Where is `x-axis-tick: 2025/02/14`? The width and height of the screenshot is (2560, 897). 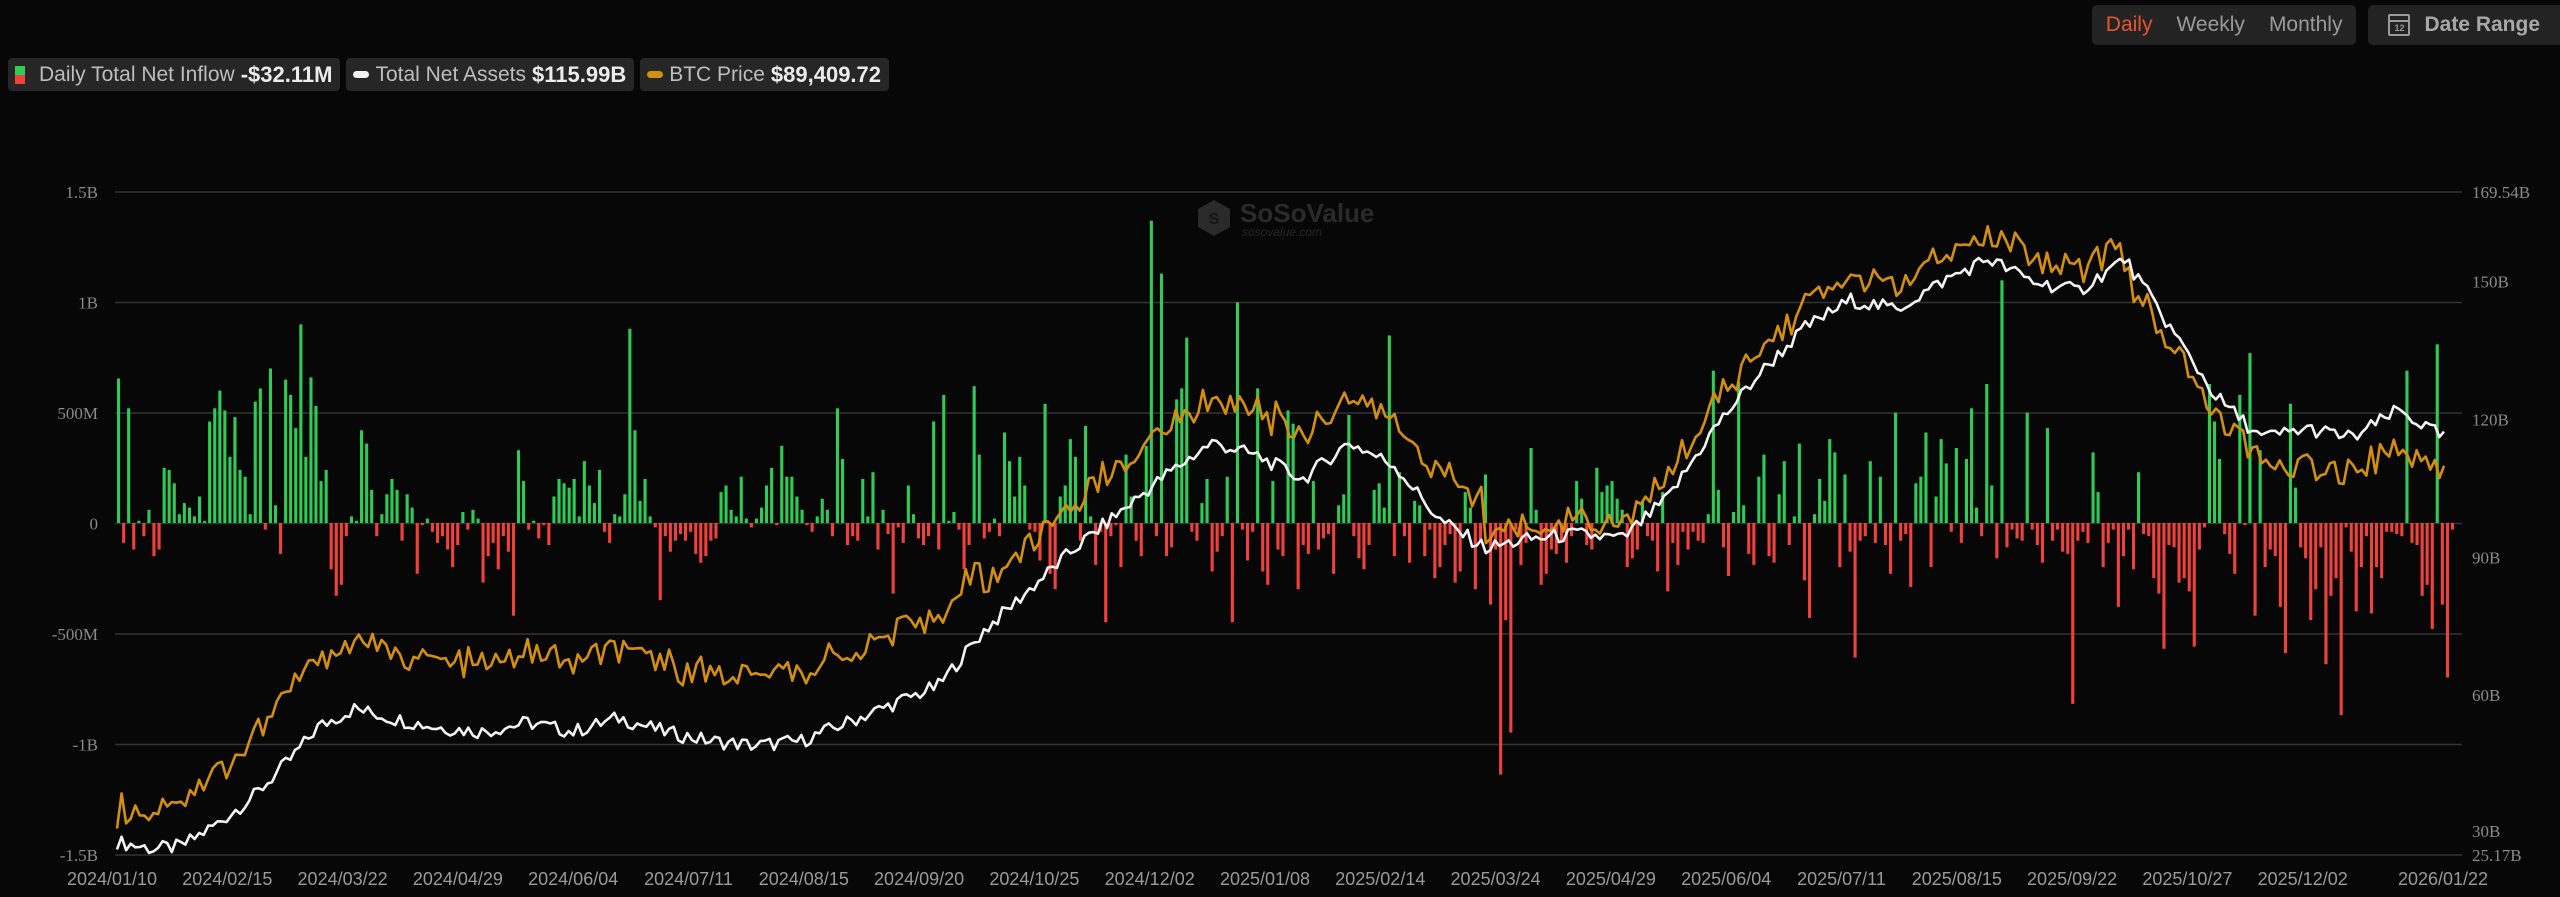 x-axis-tick: 2025/02/14 is located at coordinates (1380, 879).